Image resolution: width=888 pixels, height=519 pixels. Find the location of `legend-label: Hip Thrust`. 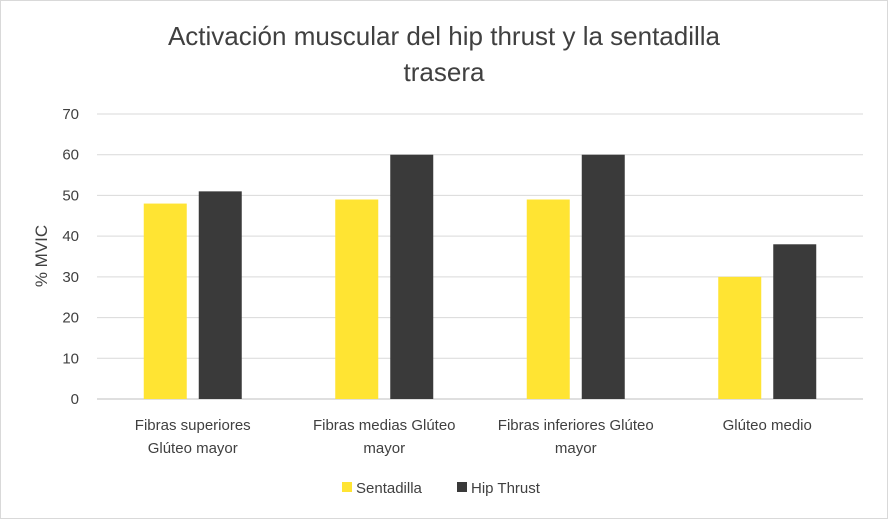

legend-label: Hip Thrust is located at coordinates (506, 488).